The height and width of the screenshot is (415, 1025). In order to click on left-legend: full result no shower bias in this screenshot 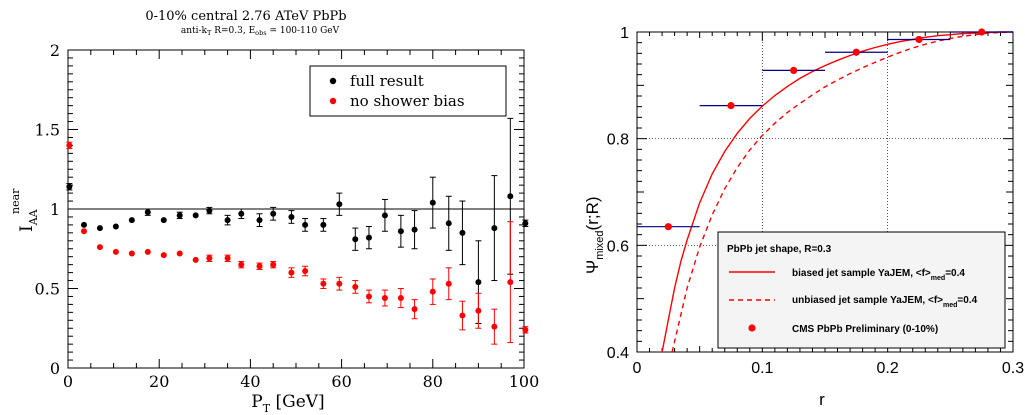, I will do `click(408, 91)`.